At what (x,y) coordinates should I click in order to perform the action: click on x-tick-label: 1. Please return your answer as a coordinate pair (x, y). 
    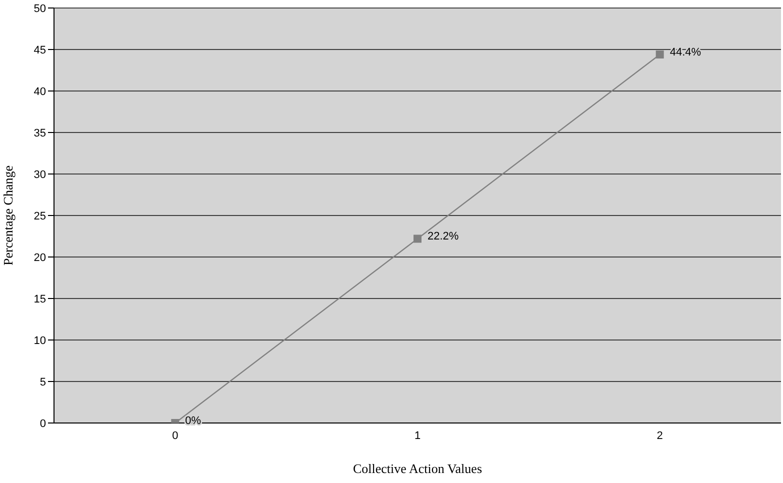
    Looking at the image, I should click on (417, 436).